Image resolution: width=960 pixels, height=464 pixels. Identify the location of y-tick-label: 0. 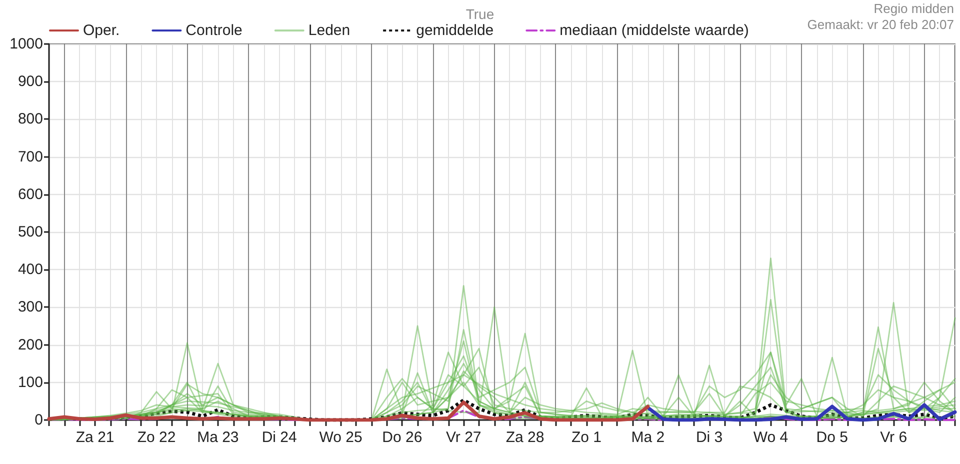
(38, 420).